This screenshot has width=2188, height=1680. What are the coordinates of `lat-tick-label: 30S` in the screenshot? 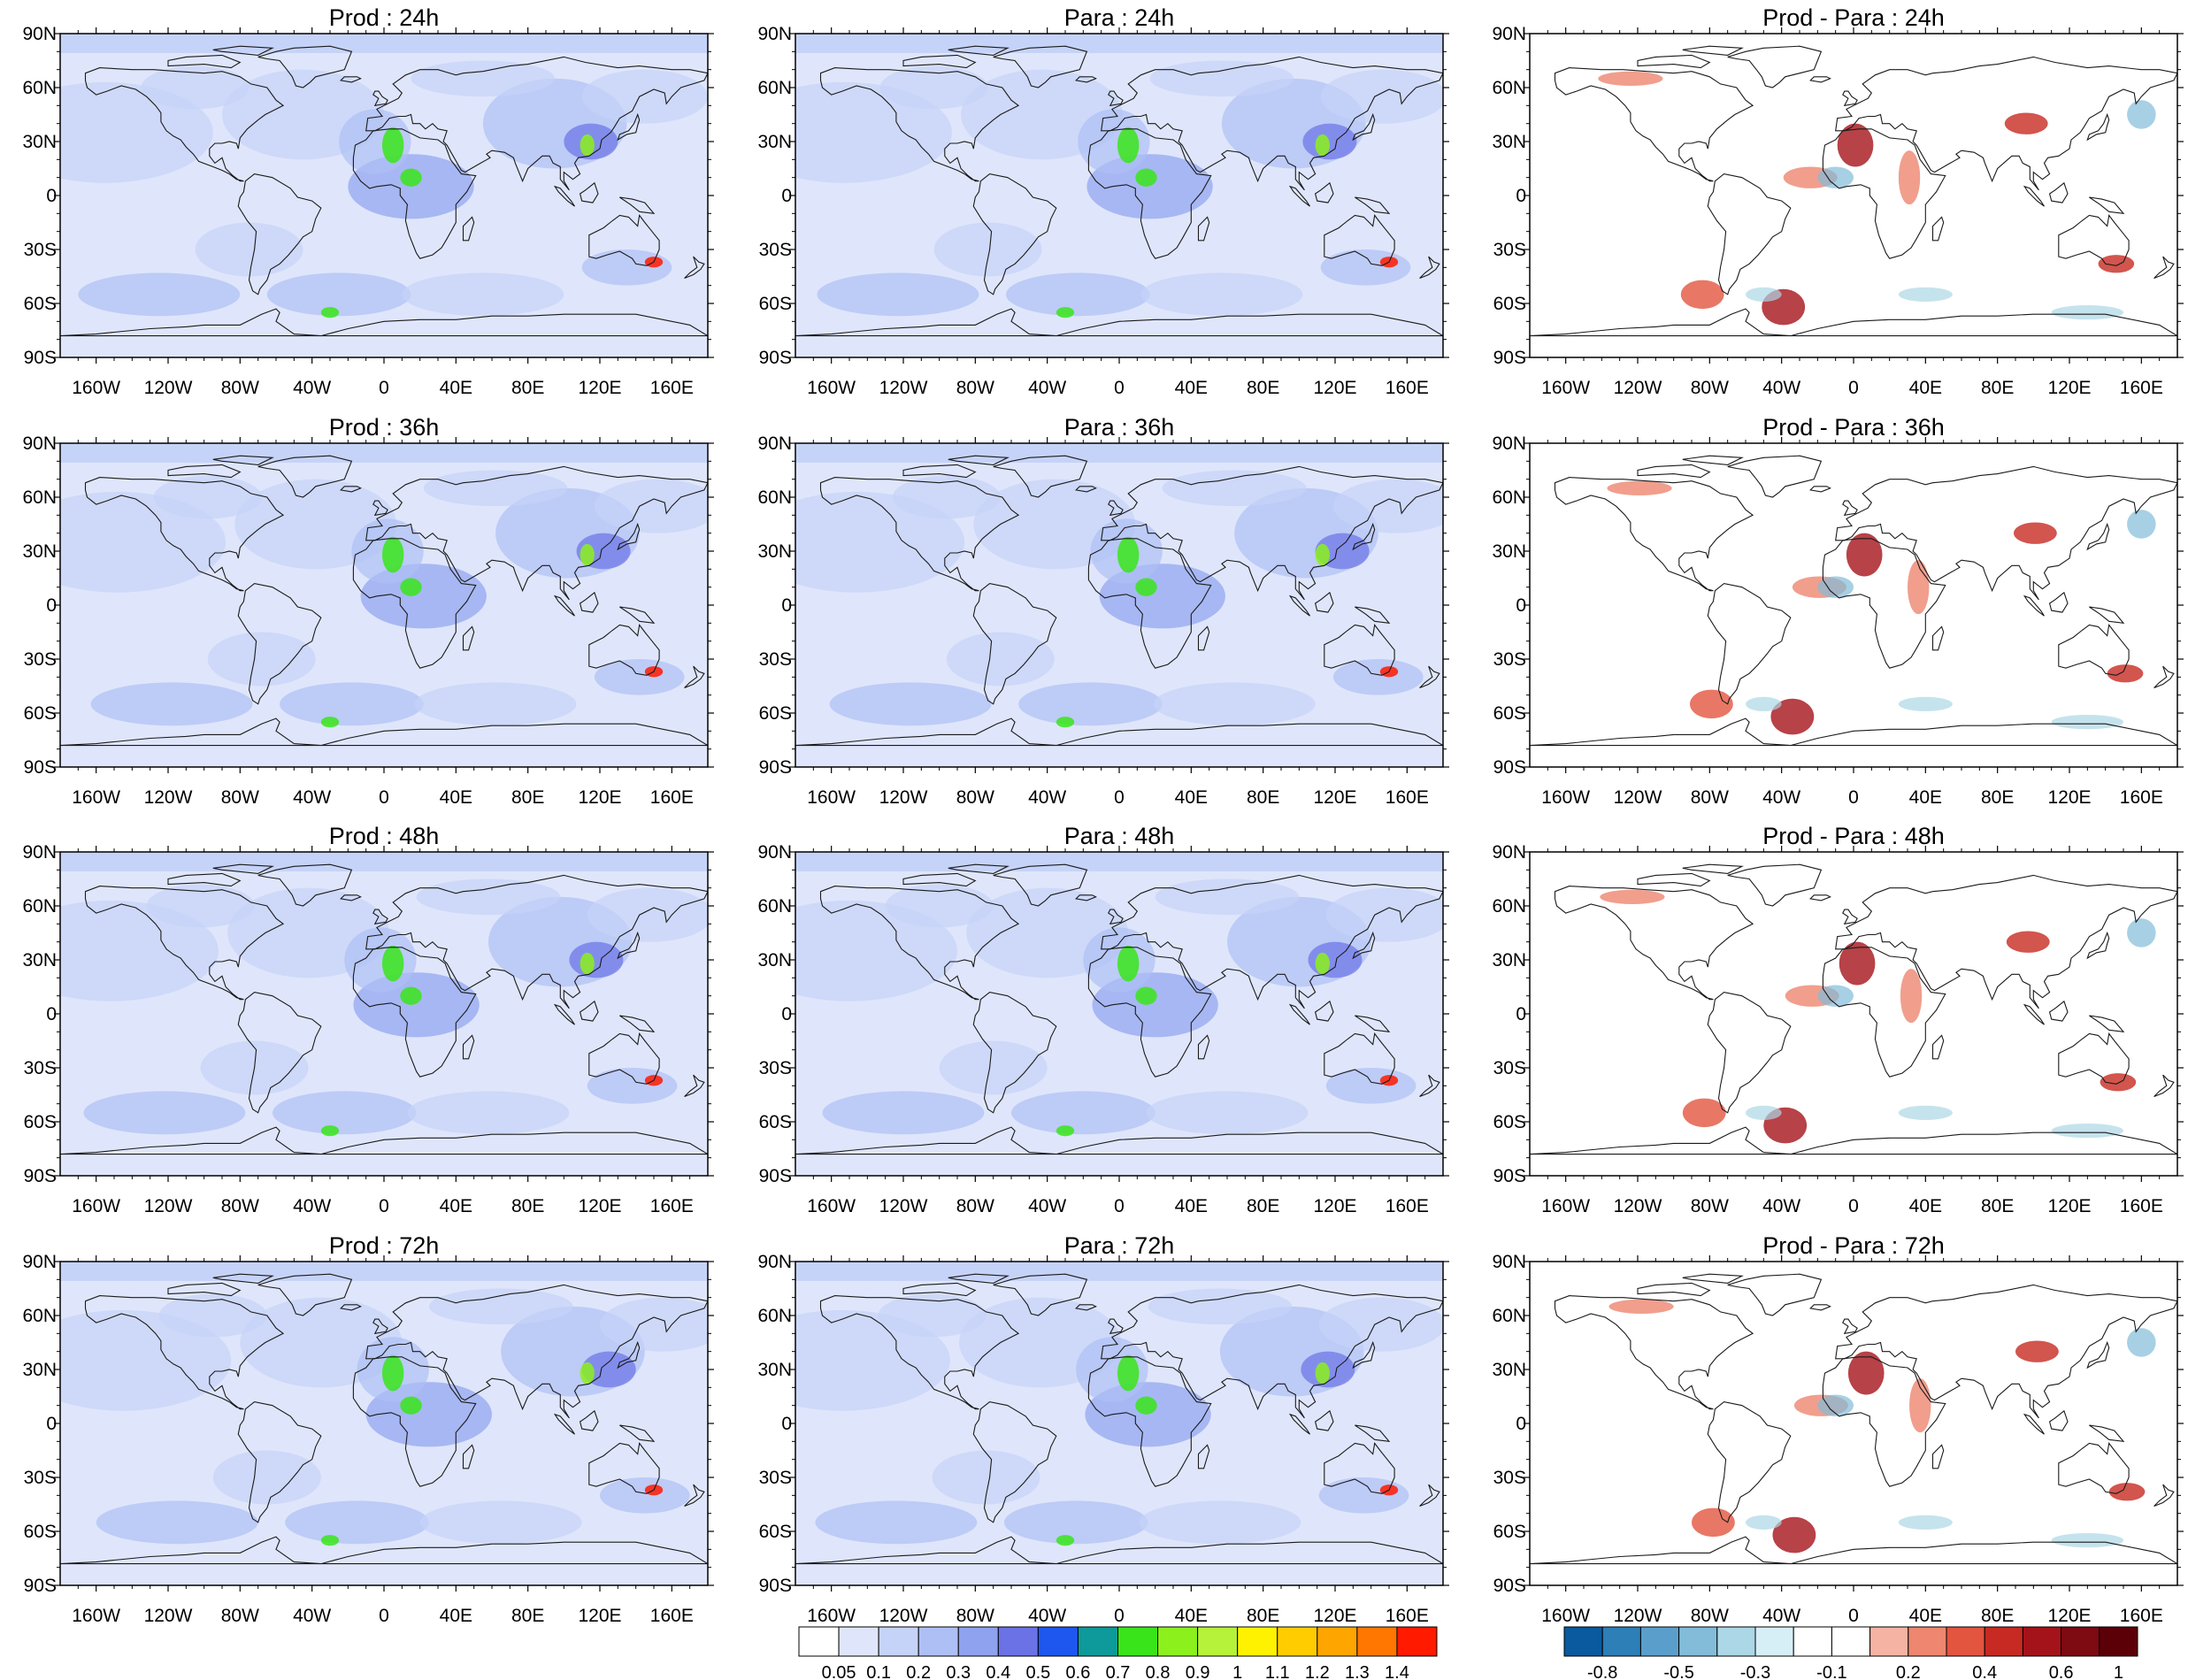 It's located at (1509, 659).